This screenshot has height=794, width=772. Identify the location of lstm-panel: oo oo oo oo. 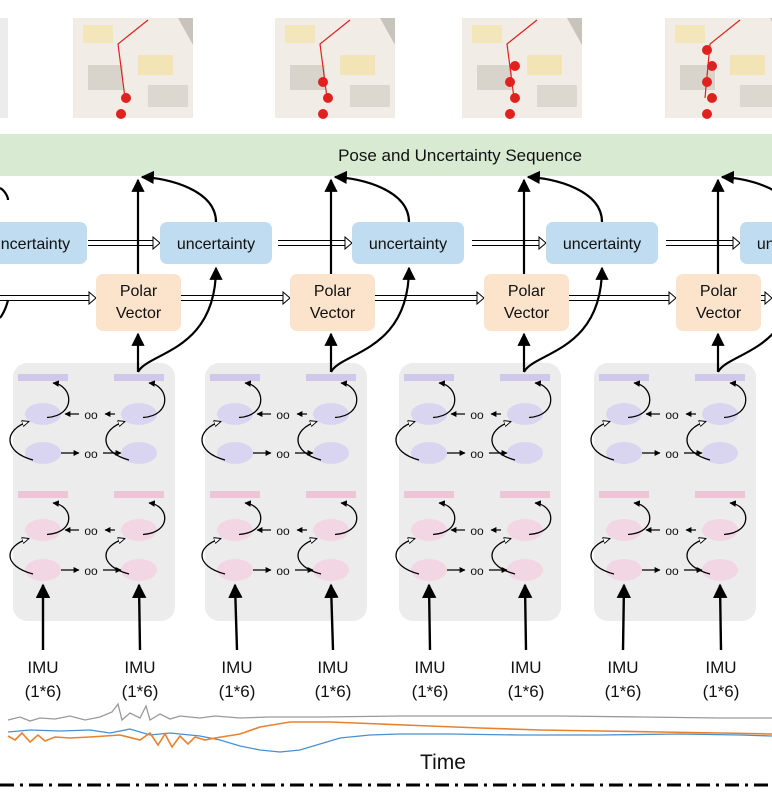
(284, 492).